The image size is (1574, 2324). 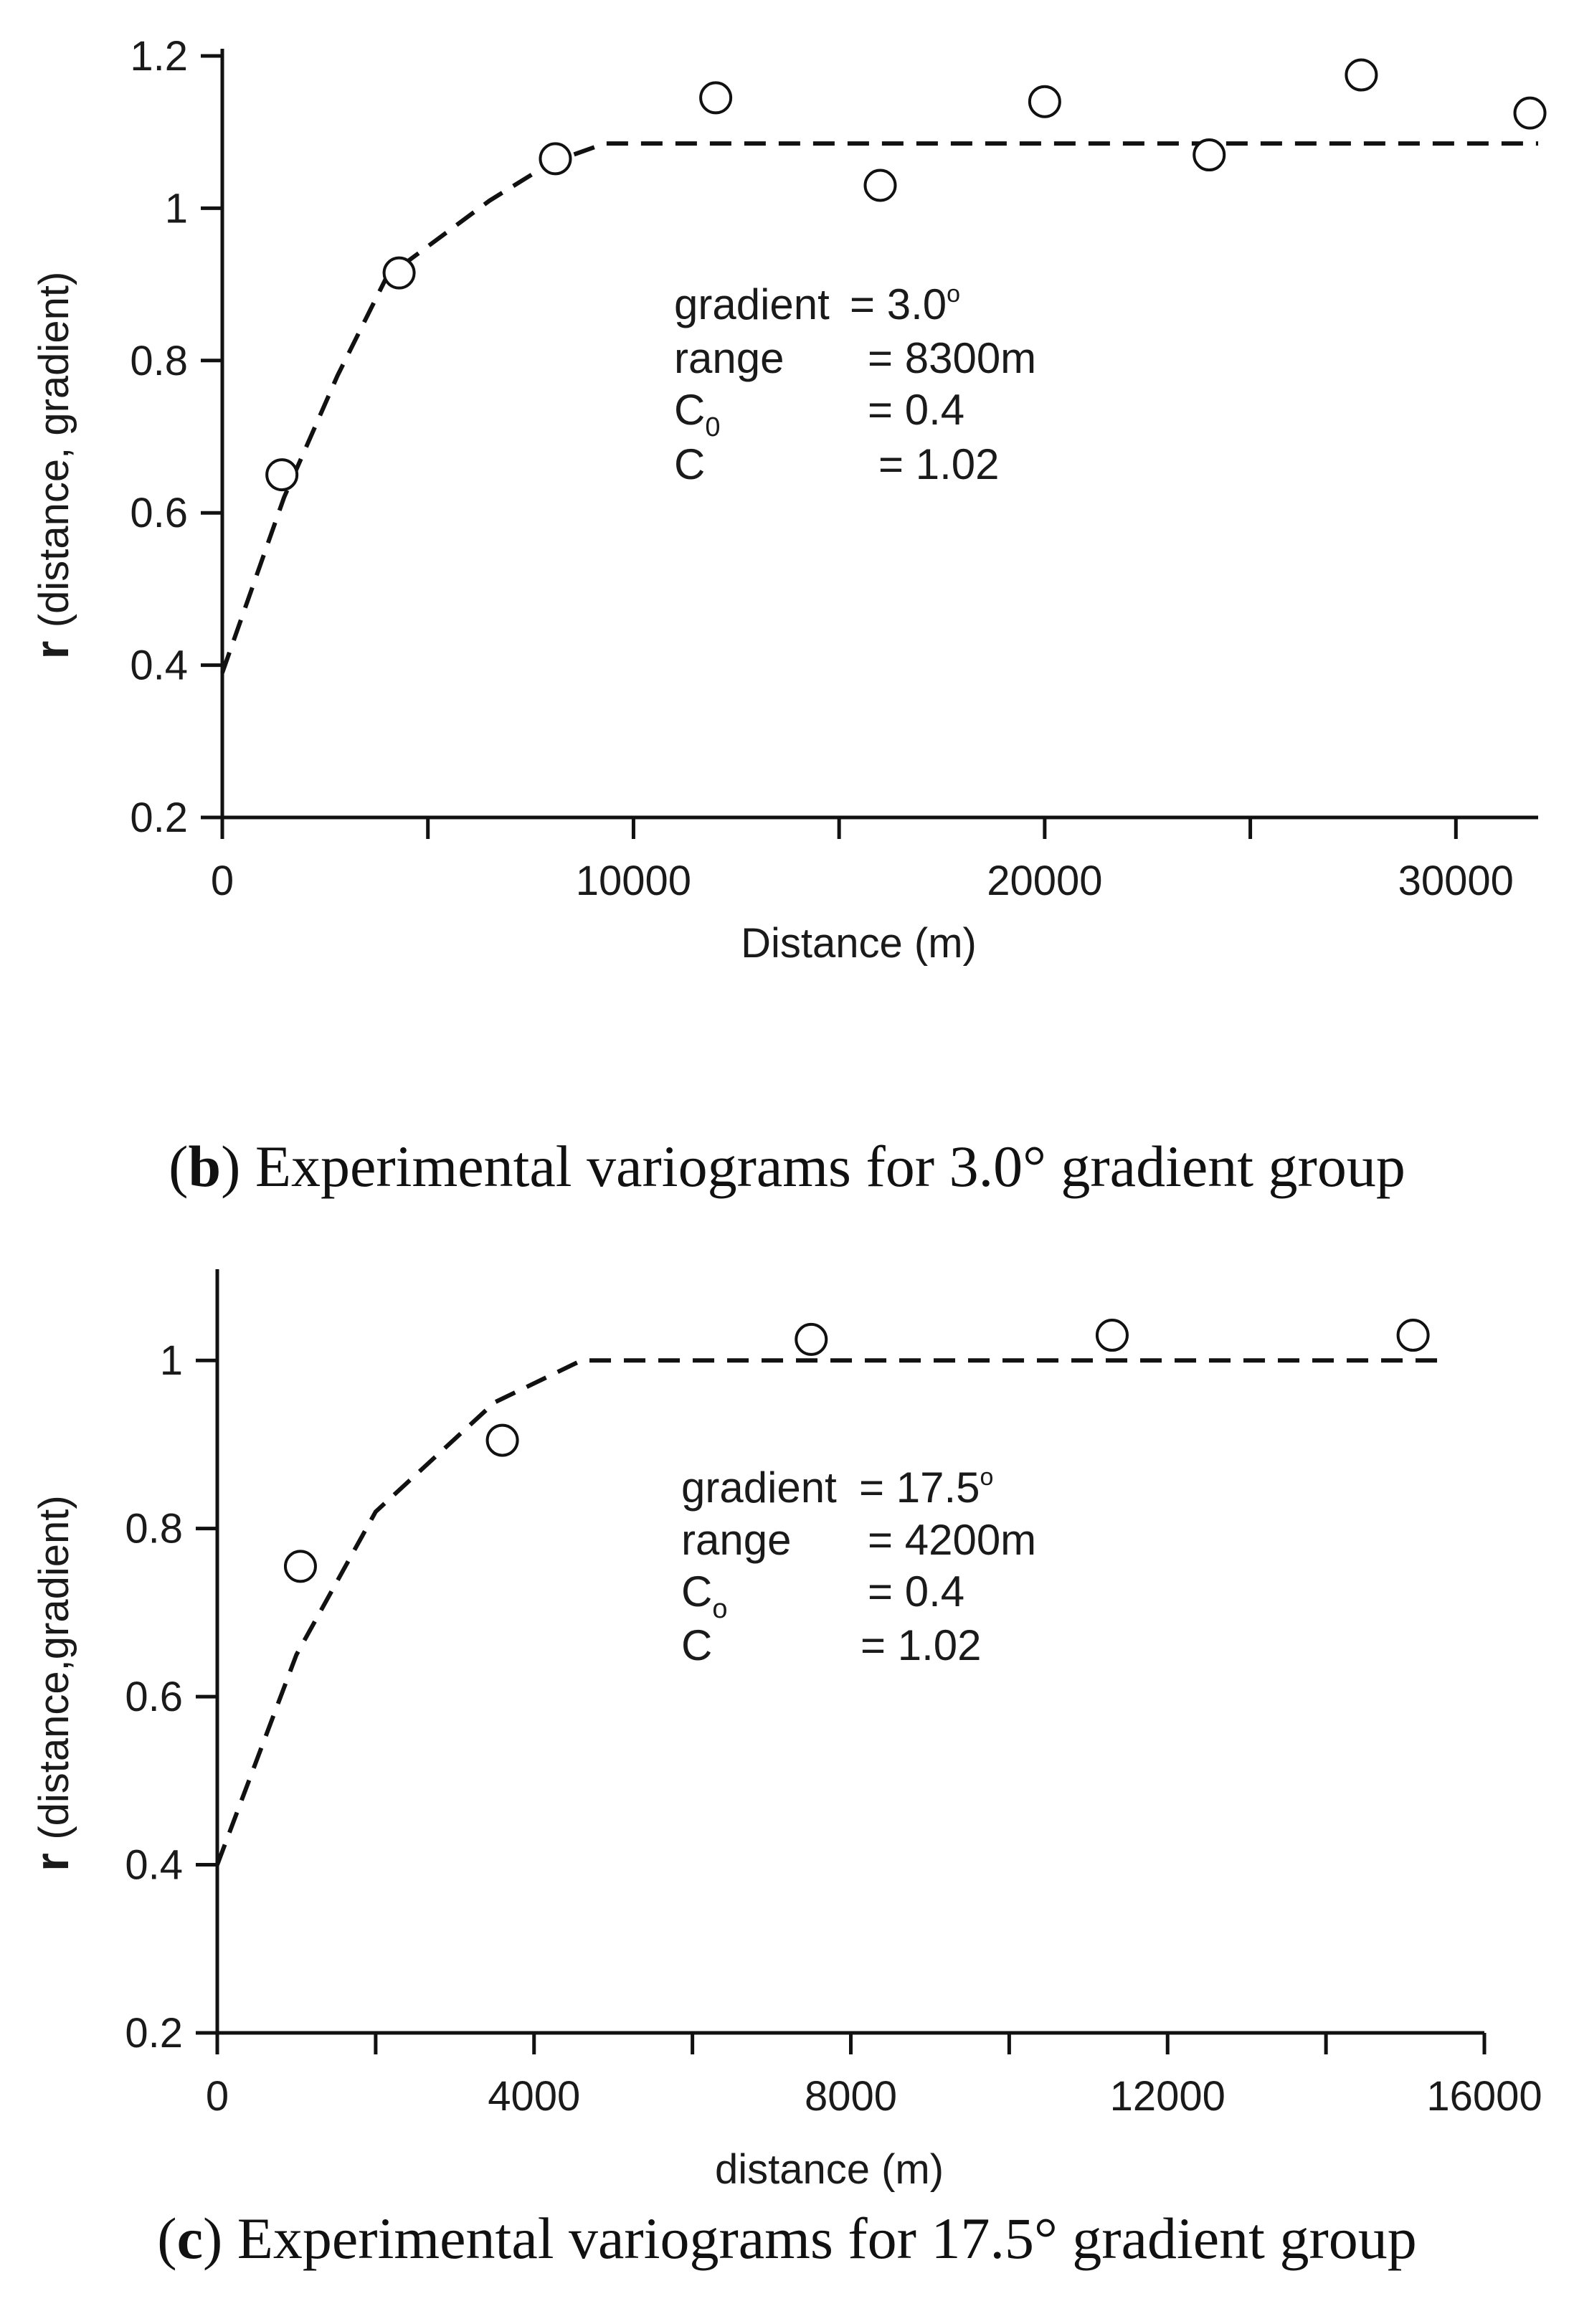 I want to click on c0-x-tick-label: 20000, so click(x=1044, y=881).